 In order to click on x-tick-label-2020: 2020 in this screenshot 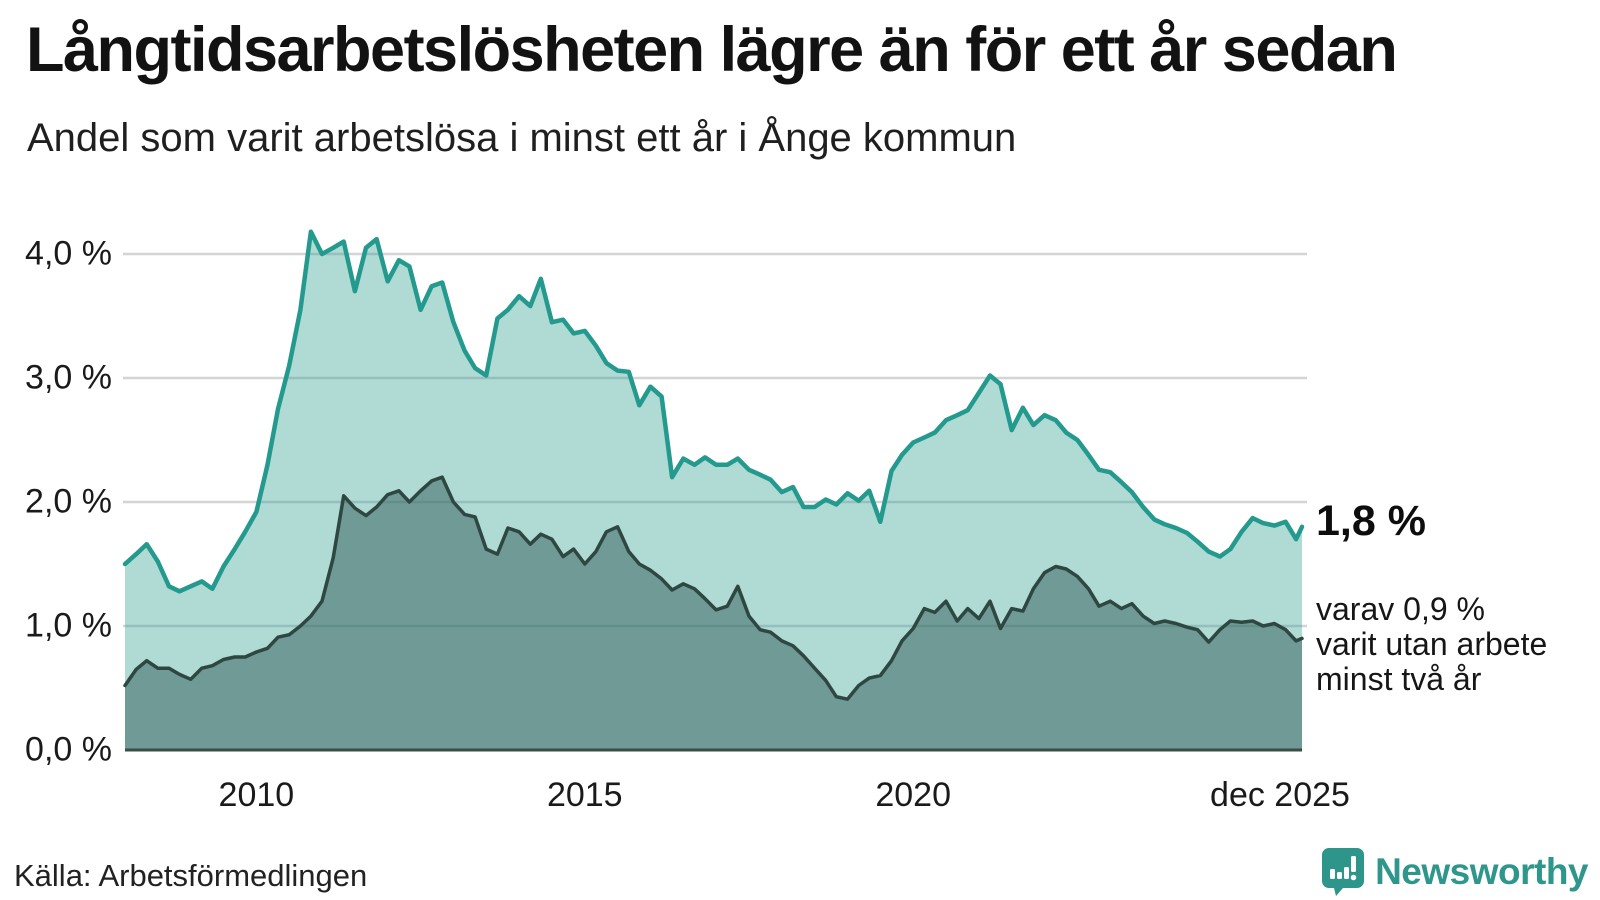, I will do `click(913, 795)`.